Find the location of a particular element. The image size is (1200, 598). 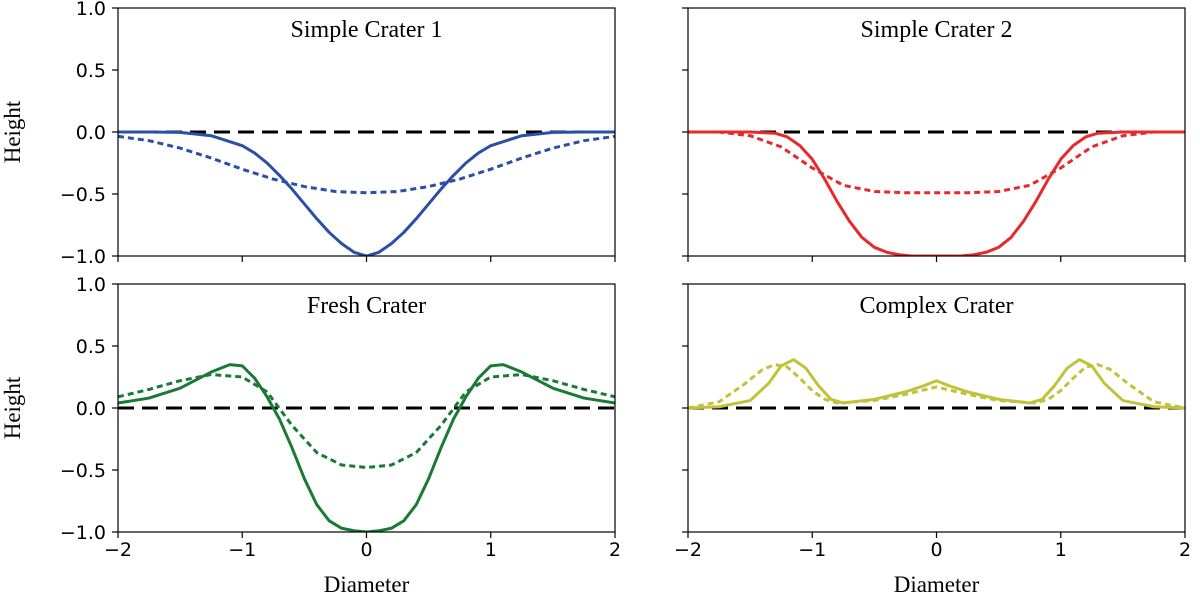

panel-title: Simple Crater 2 is located at coordinates (937, 30).